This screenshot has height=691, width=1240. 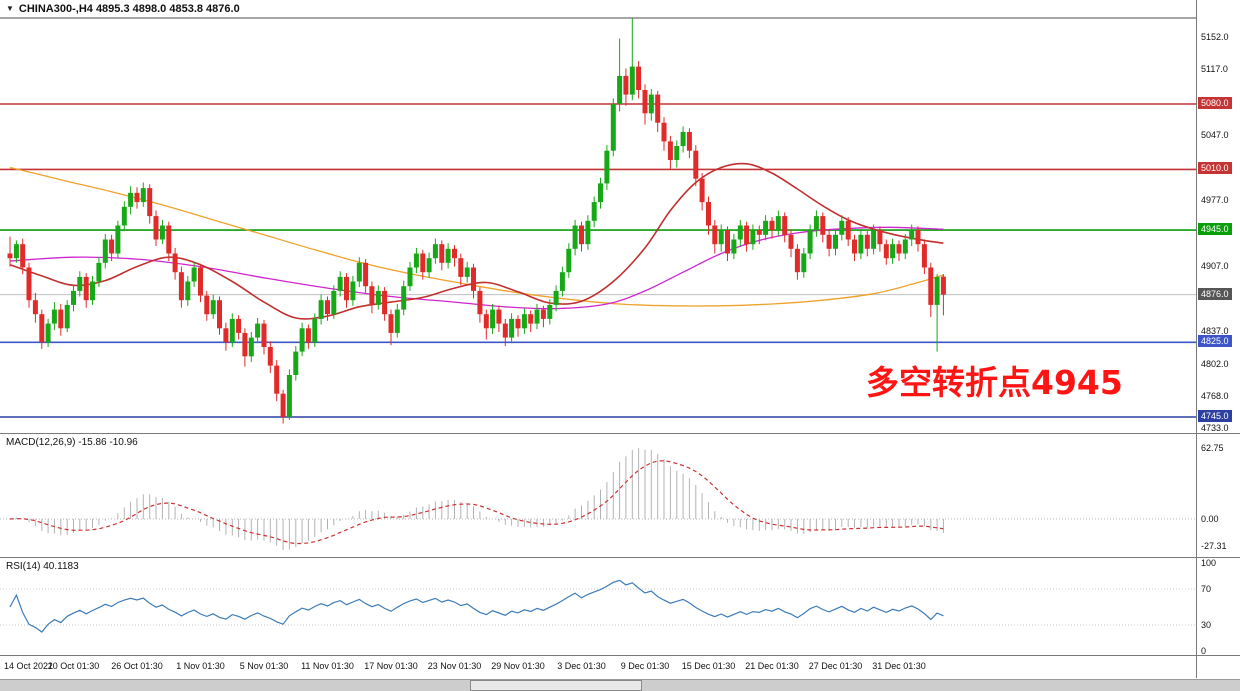 What do you see at coordinates (1212, 448) in the screenshot?
I see `axis-scale-label: 62.75` at bounding box center [1212, 448].